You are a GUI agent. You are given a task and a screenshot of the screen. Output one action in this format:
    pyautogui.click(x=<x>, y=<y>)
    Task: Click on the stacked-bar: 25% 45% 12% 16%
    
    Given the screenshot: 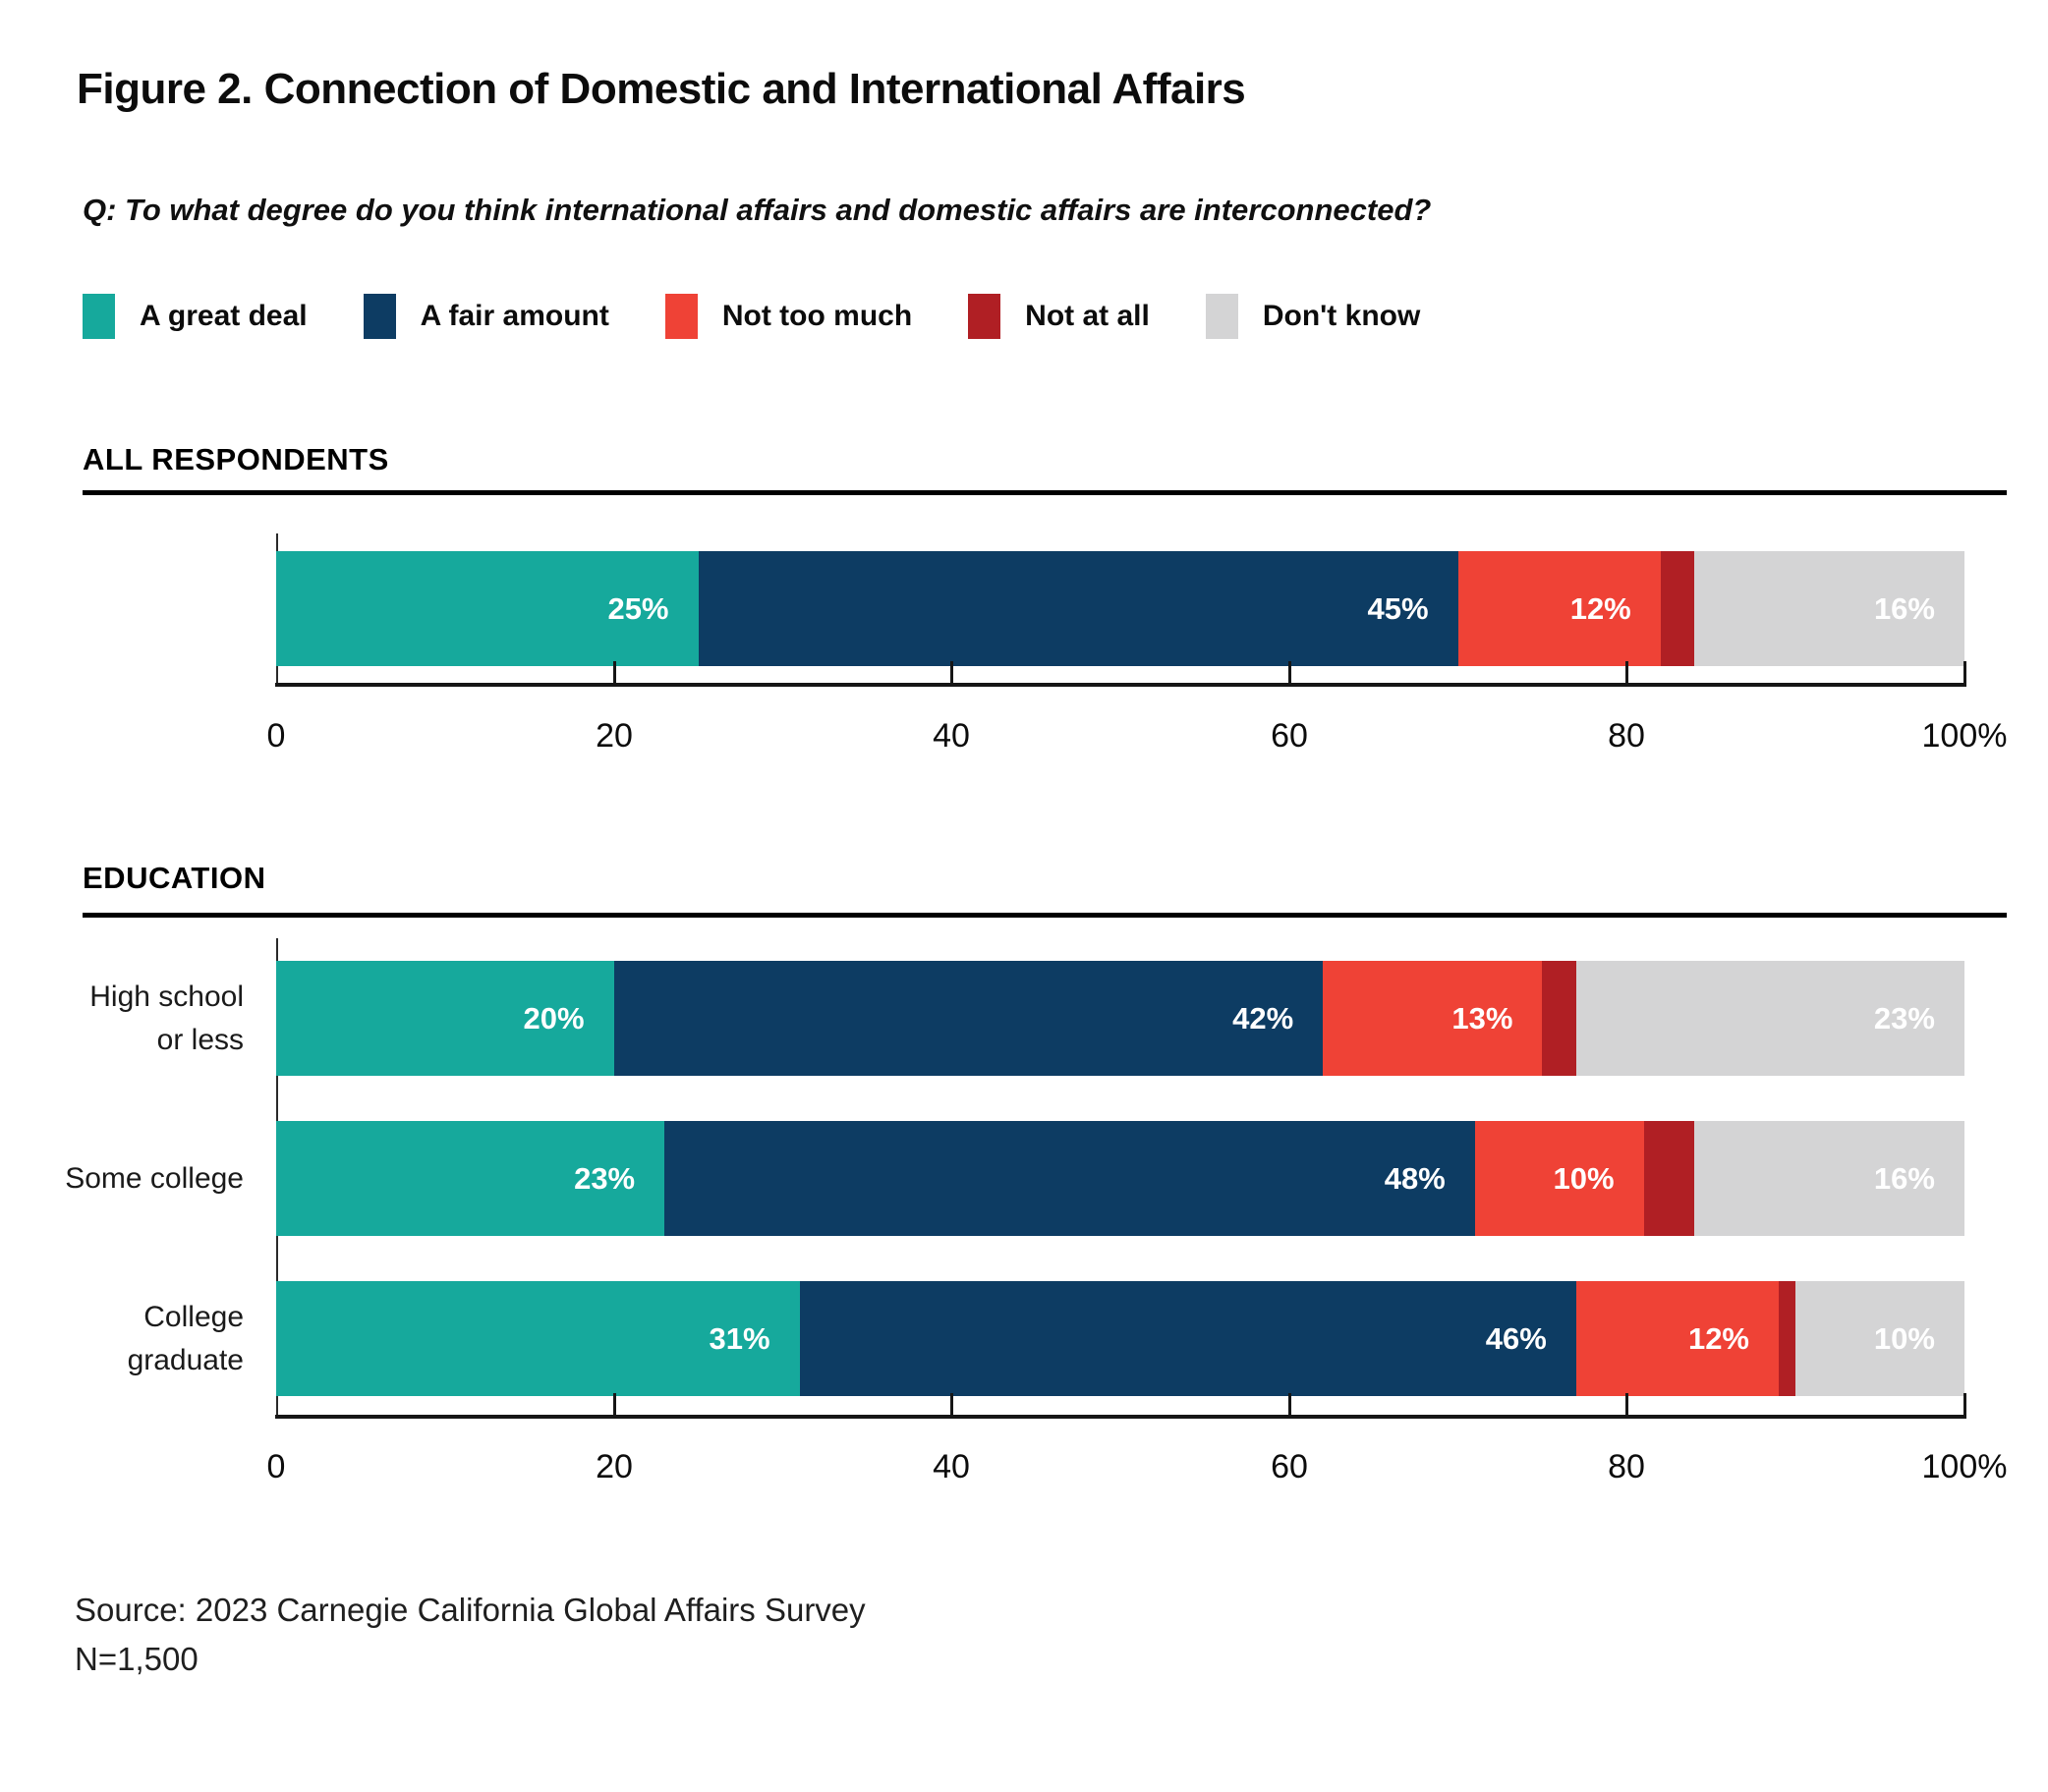 What is the action you would take?
    pyautogui.click(x=1120, y=608)
    